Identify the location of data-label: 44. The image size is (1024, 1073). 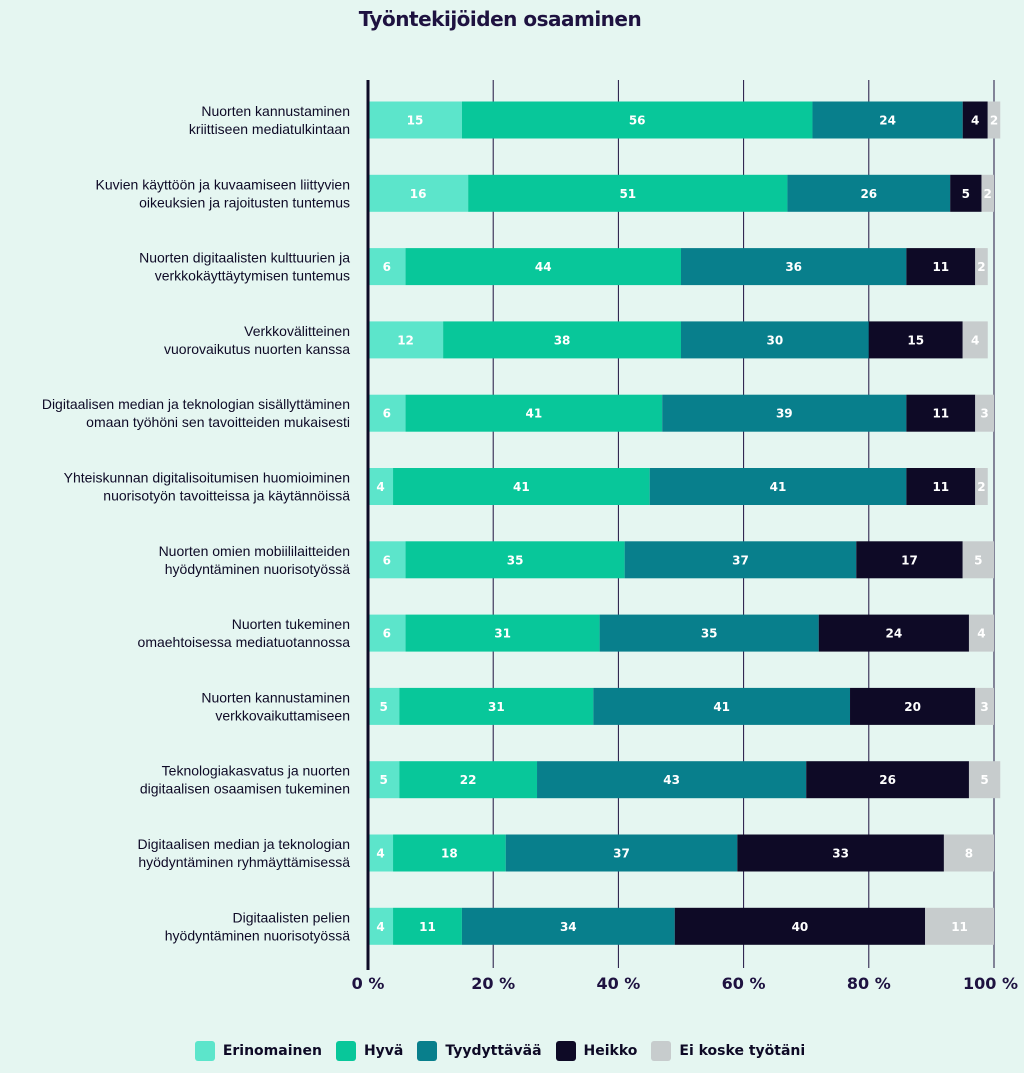
(543, 267).